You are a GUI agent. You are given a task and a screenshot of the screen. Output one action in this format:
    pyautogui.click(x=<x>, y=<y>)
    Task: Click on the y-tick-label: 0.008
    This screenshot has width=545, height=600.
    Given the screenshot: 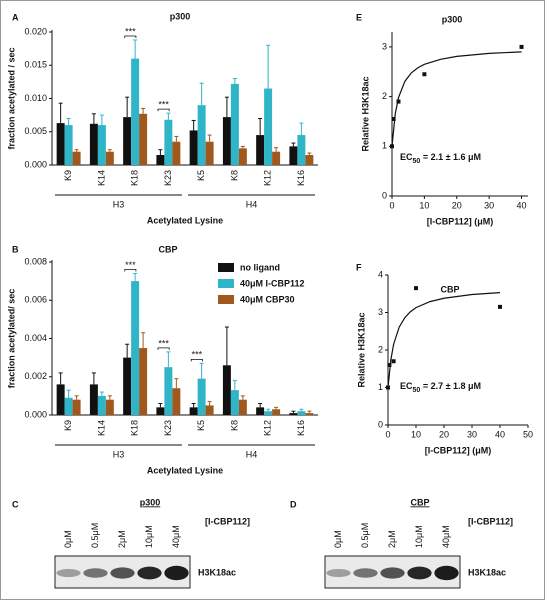 What is the action you would take?
    pyautogui.click(x=35, y=261)
    